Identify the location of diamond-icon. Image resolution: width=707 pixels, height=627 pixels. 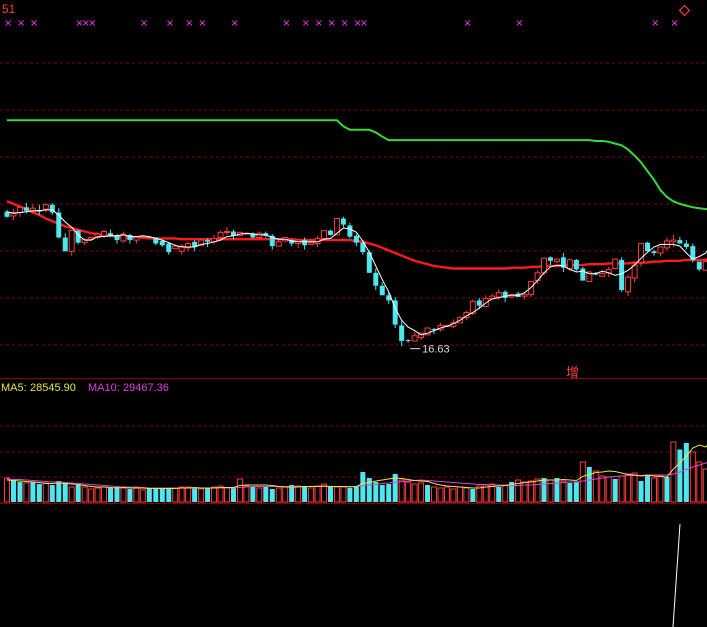
(684, 10).